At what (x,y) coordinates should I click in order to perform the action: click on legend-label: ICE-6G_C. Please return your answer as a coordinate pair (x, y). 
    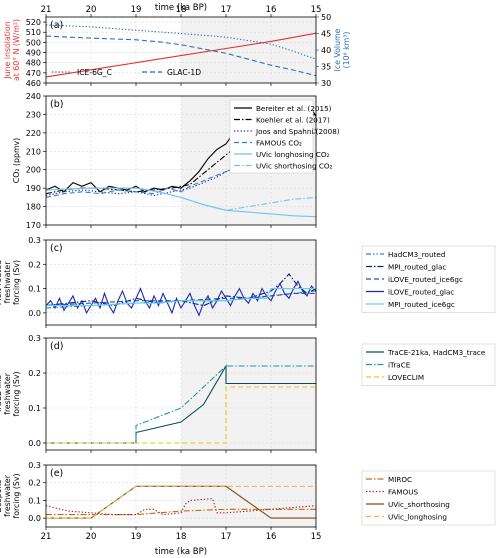
    Looking at the image, I should click on (94, 72).